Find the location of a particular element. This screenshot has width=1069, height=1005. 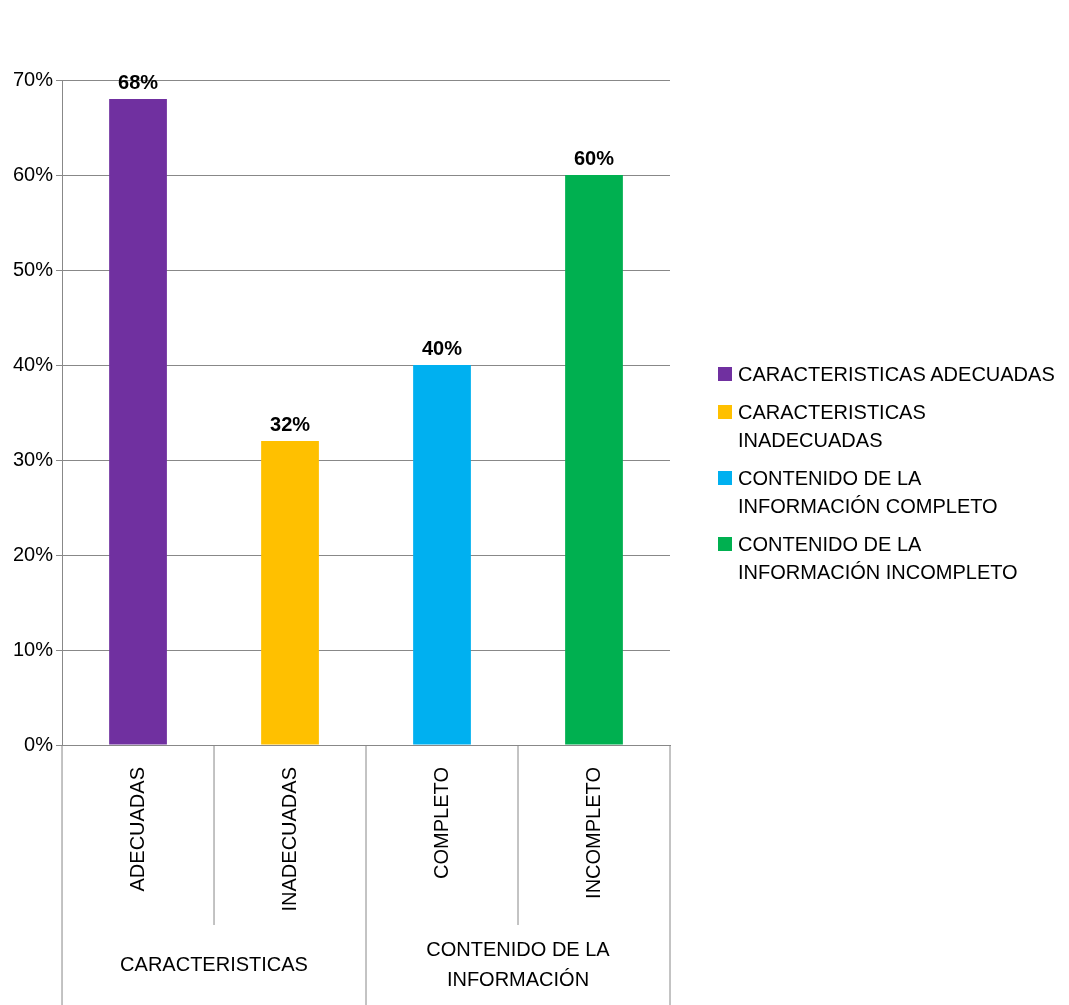

x-tick-label: ADECUADAS is located at coordinates (136, 829).